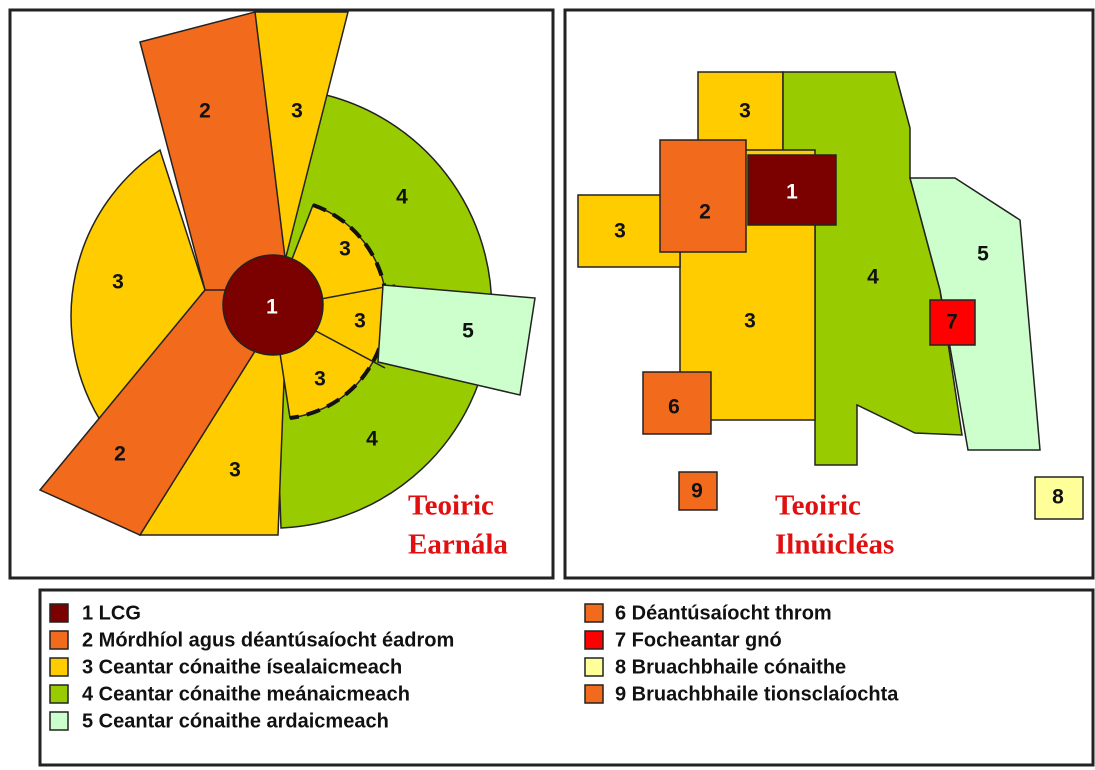  Describe the element at coordinates (268, 640) in the screenshot. I see `legend-label: 2 Mórdhíol agus déantúsaíocht éadrom` at that location.